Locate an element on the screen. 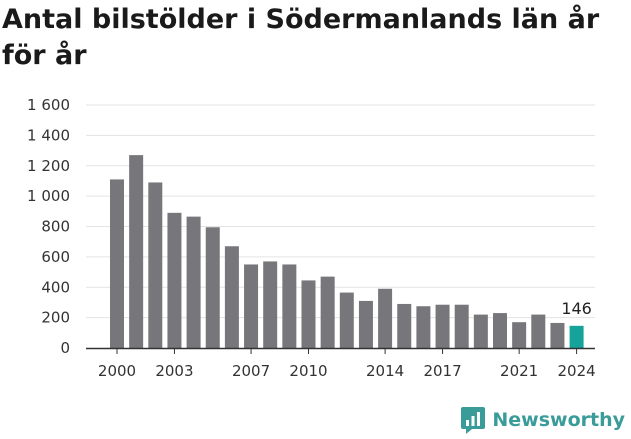  bar-2014 is located at coordinates (385, 318).